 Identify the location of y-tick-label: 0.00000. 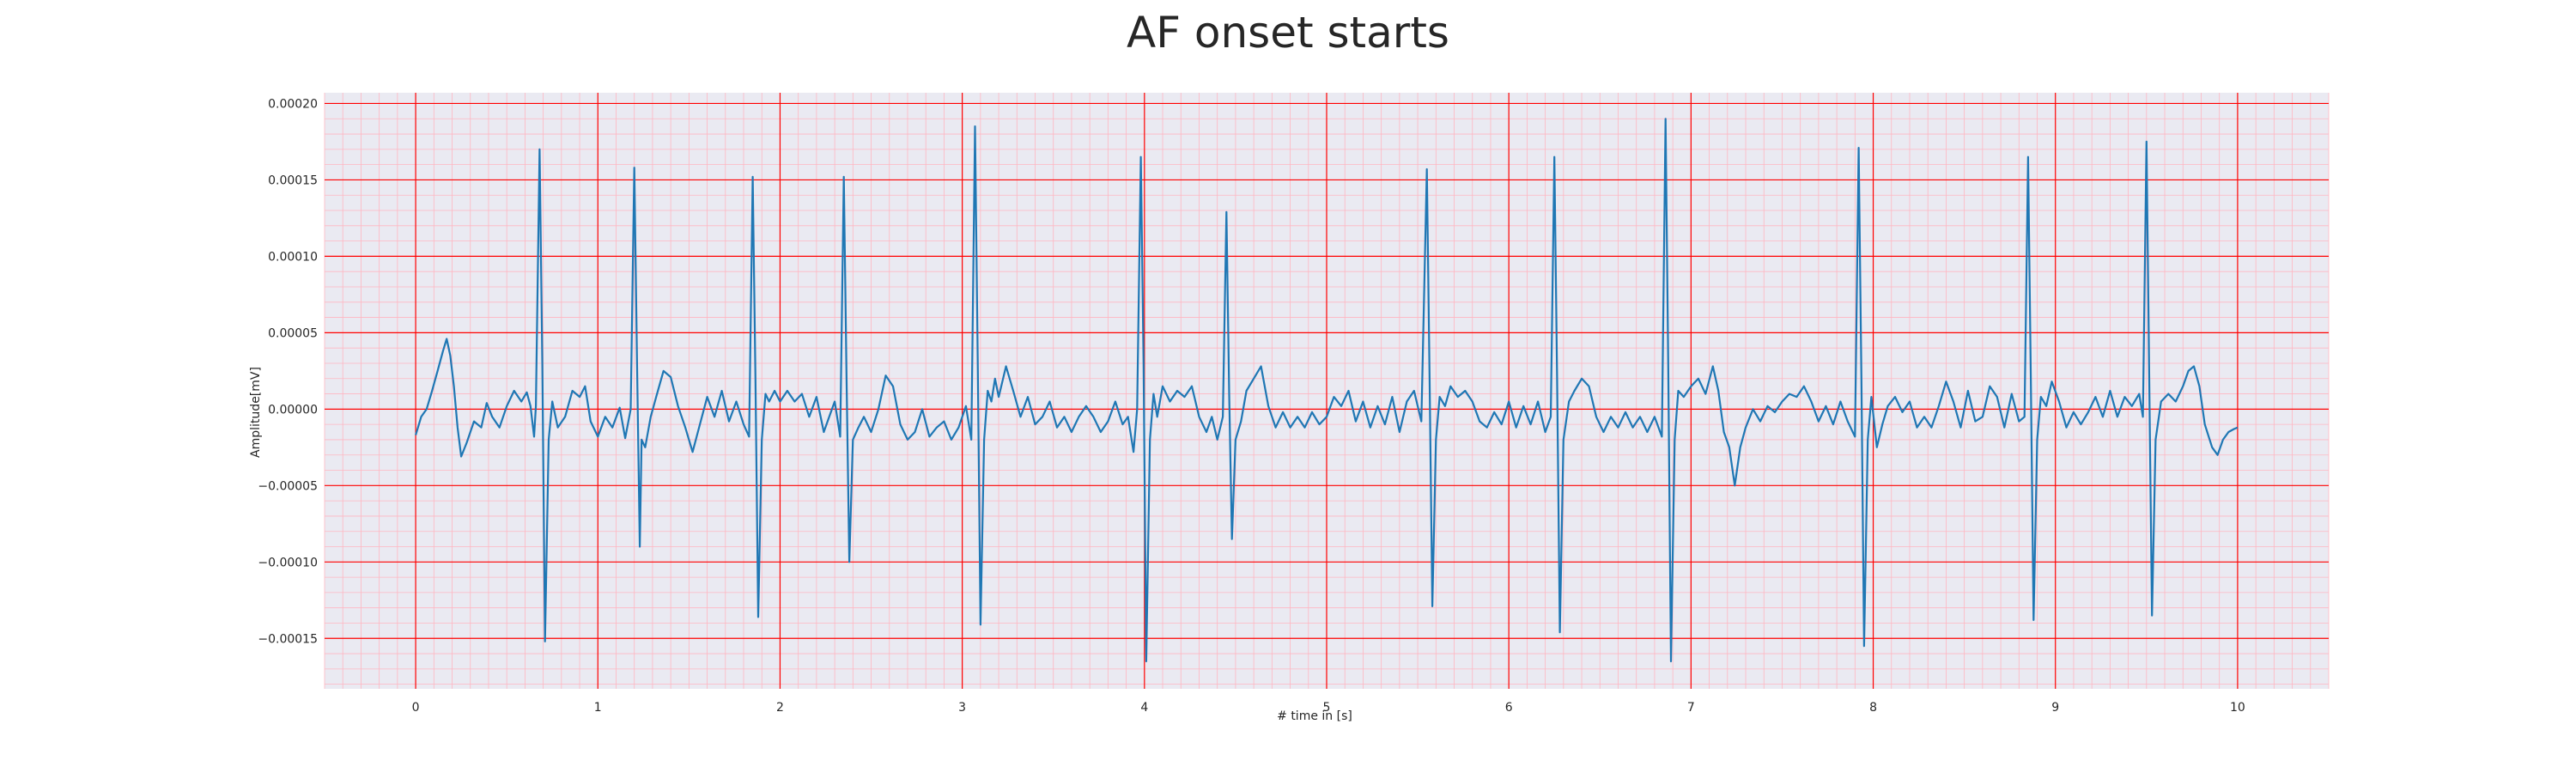
(293, 410).